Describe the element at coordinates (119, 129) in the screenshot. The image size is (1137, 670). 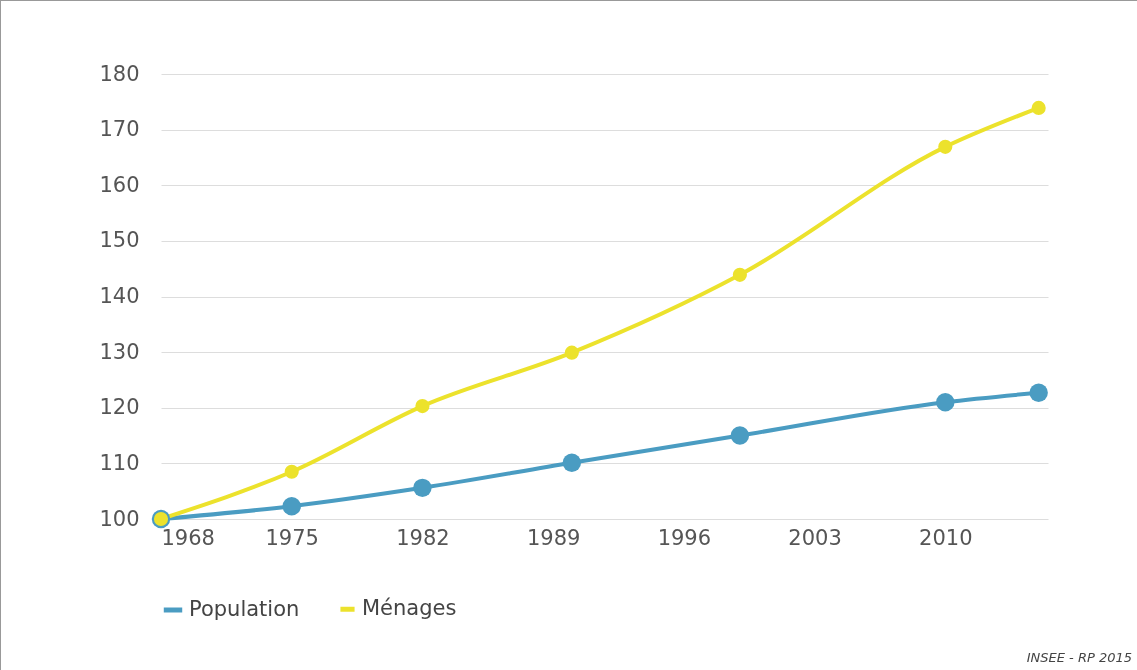
I see `y-tick-label: 170` at that location.